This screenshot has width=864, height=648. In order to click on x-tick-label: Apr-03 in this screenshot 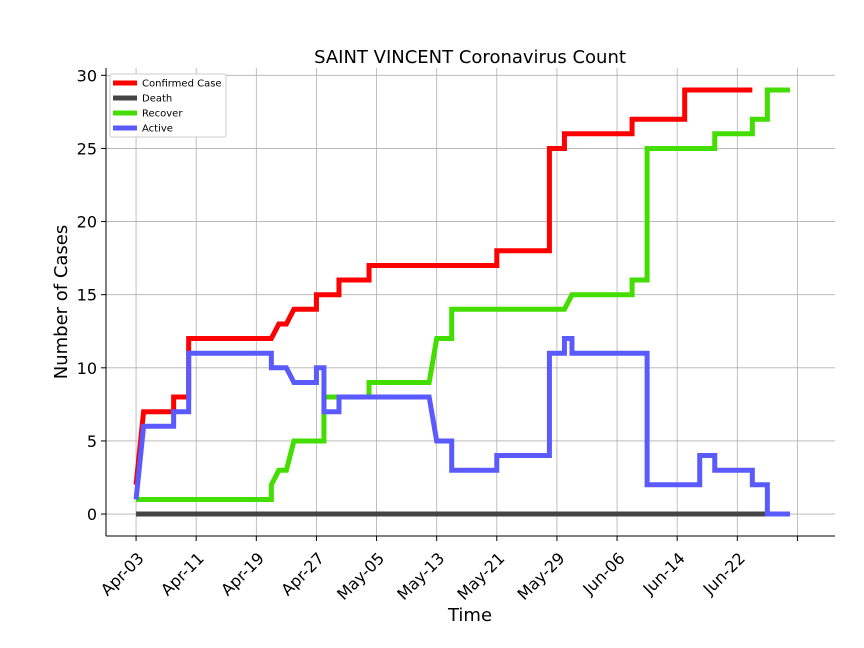, I will do `click(122, 574)`.